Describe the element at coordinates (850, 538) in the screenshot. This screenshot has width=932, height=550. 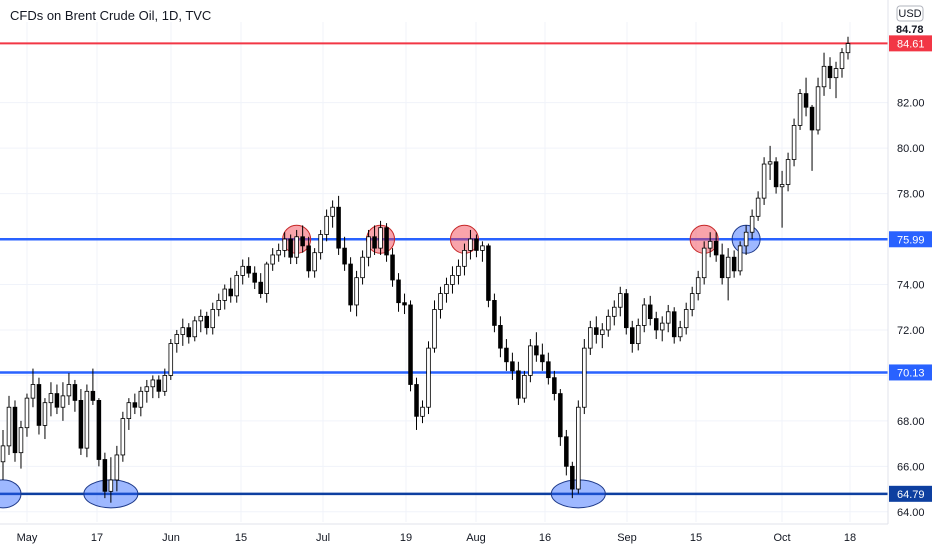
I see `x-tick-11: 18` at that location.